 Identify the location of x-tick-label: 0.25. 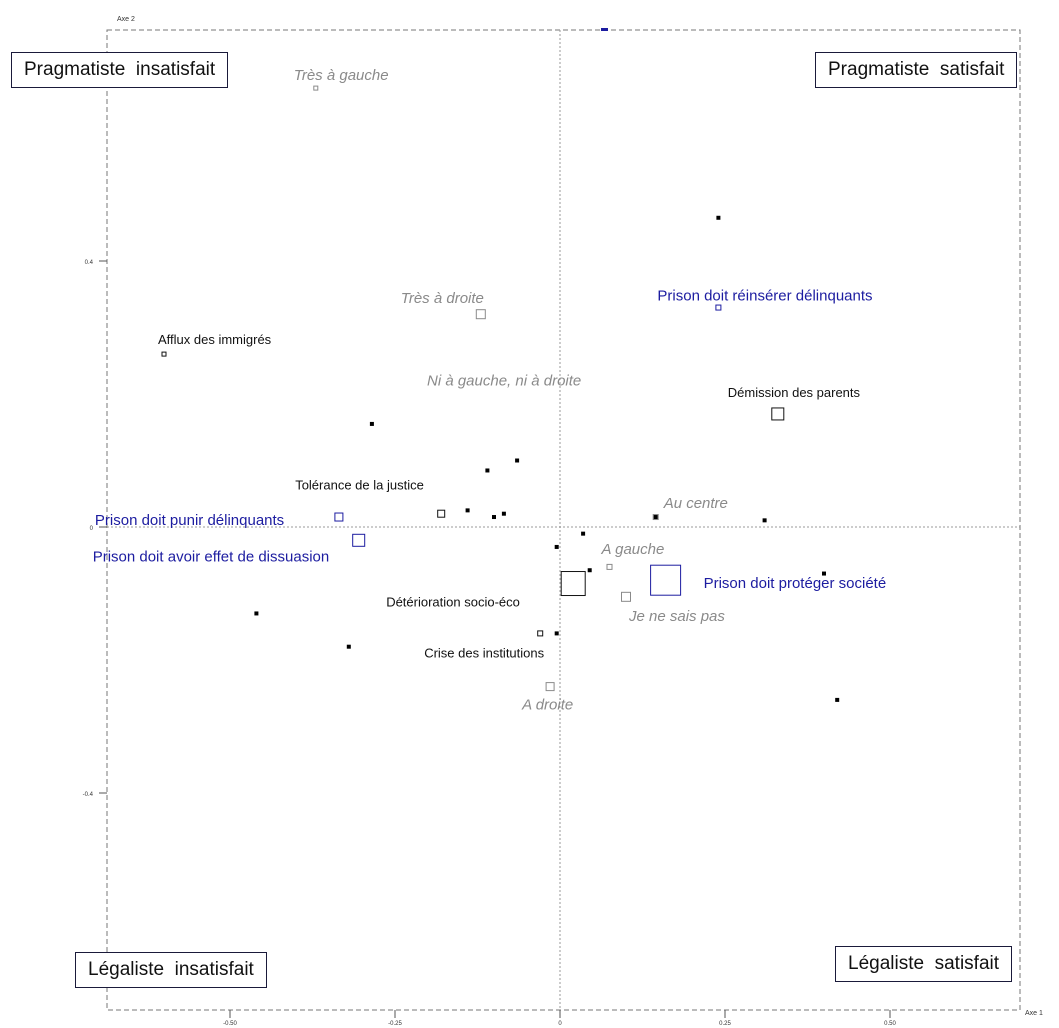
(725, 1024).